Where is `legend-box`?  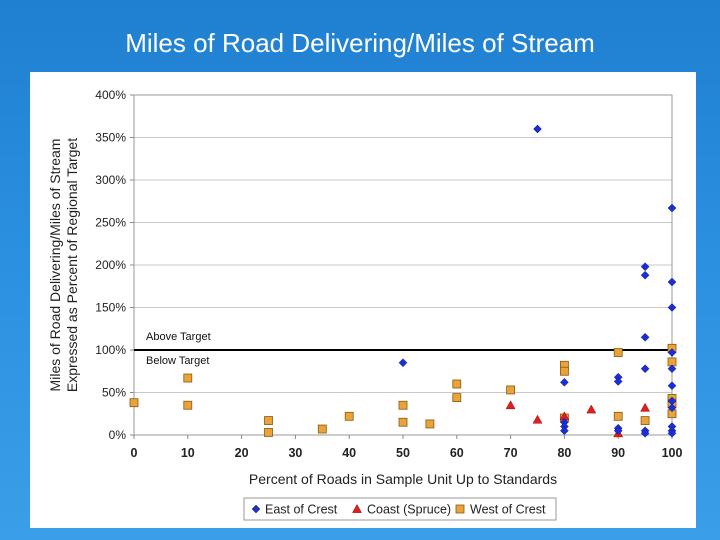 legend-box is located at coordinates (400, 509).